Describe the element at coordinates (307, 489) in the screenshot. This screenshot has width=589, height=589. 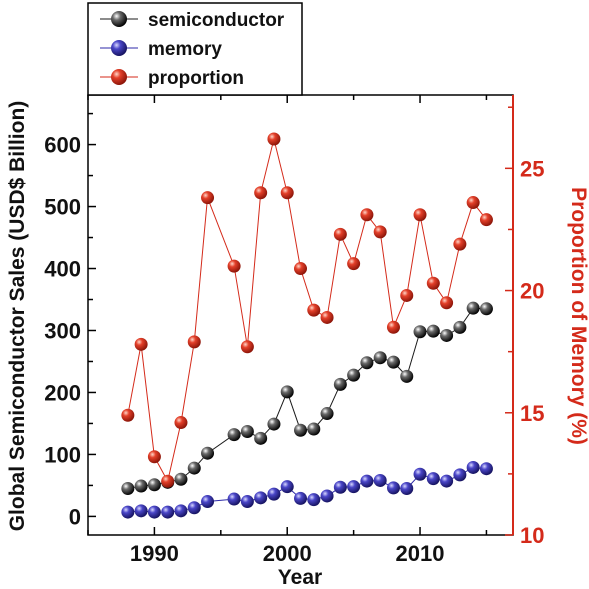
I see `series-memory` at that location.